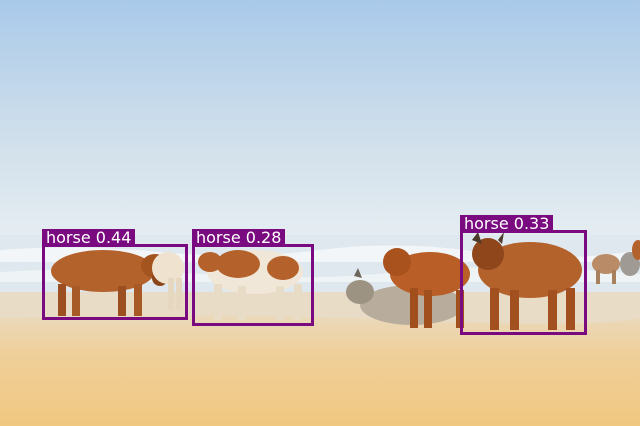 The image size is (640, 426). I want to click on detection-box: horse 0.44, so click(115, 274).